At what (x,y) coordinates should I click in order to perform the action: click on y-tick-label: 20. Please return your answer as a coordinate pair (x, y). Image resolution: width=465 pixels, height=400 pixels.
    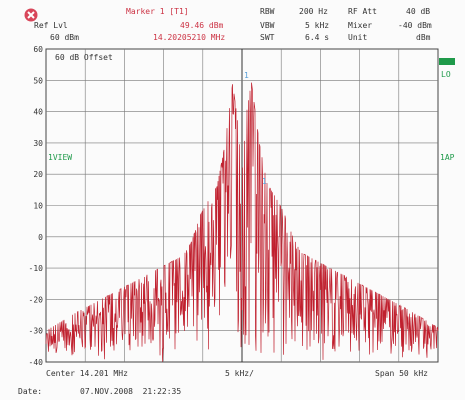
    Looking at the image, I should click on (38, 174).